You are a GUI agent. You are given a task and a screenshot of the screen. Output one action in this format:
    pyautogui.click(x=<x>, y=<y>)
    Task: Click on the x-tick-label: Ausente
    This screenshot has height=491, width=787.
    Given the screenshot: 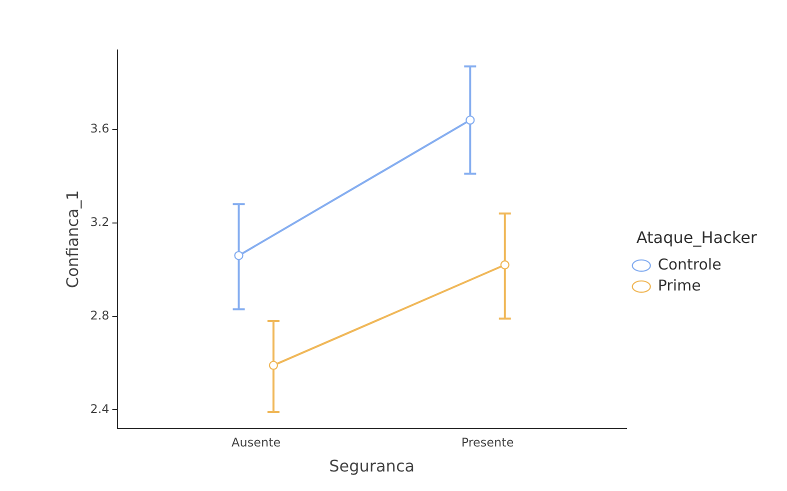 What is the action you would take?
    pyautogui.click(x=256, y=443)
    